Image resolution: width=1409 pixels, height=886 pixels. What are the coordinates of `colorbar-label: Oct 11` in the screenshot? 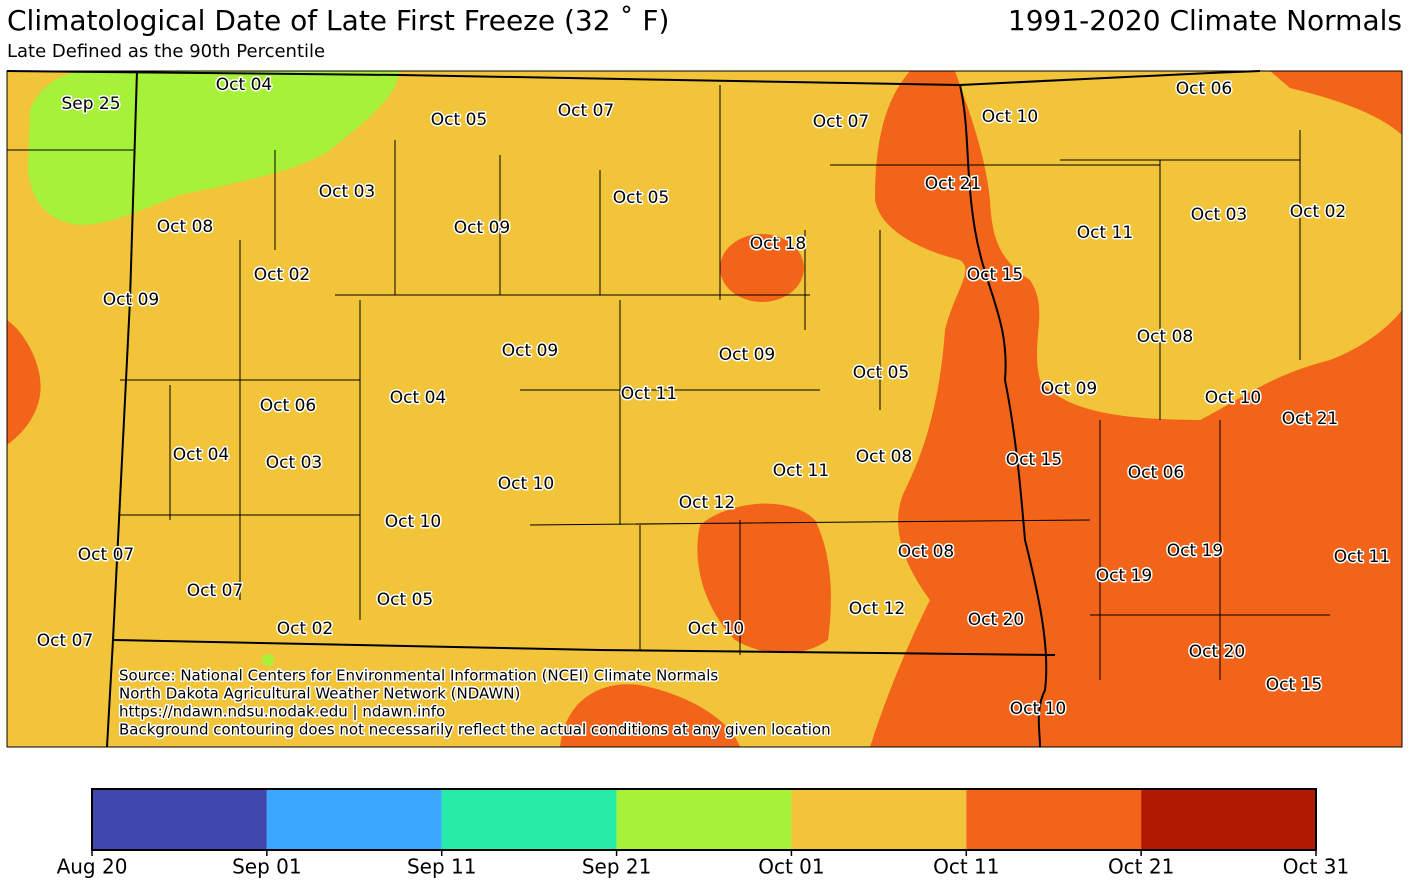 It's located at (966, 867).